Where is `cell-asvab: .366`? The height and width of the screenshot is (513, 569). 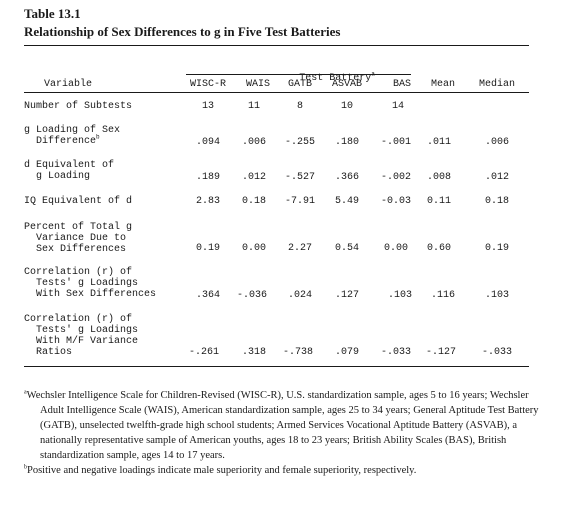
cell-asvab: .366 is located at coordinates (346, 177).